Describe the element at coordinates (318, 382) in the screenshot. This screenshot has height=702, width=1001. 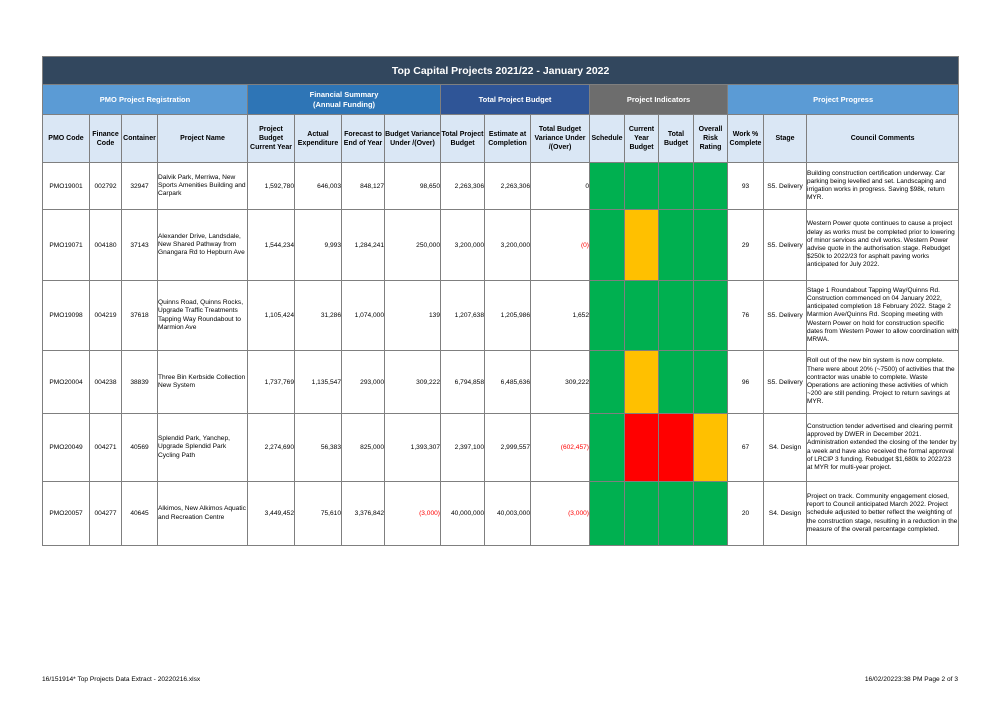
I see `actual-expenditure-cell: 1,135,547` at that location.